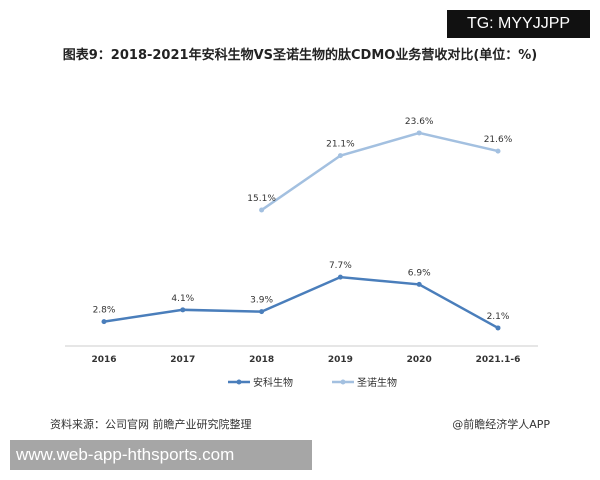  What do you see at coordinates (151, 424) in the screenshot?
I see `source-note: 资料来源：公司官网 前瞻产业研究院整理` at bounding box center [151, 424].